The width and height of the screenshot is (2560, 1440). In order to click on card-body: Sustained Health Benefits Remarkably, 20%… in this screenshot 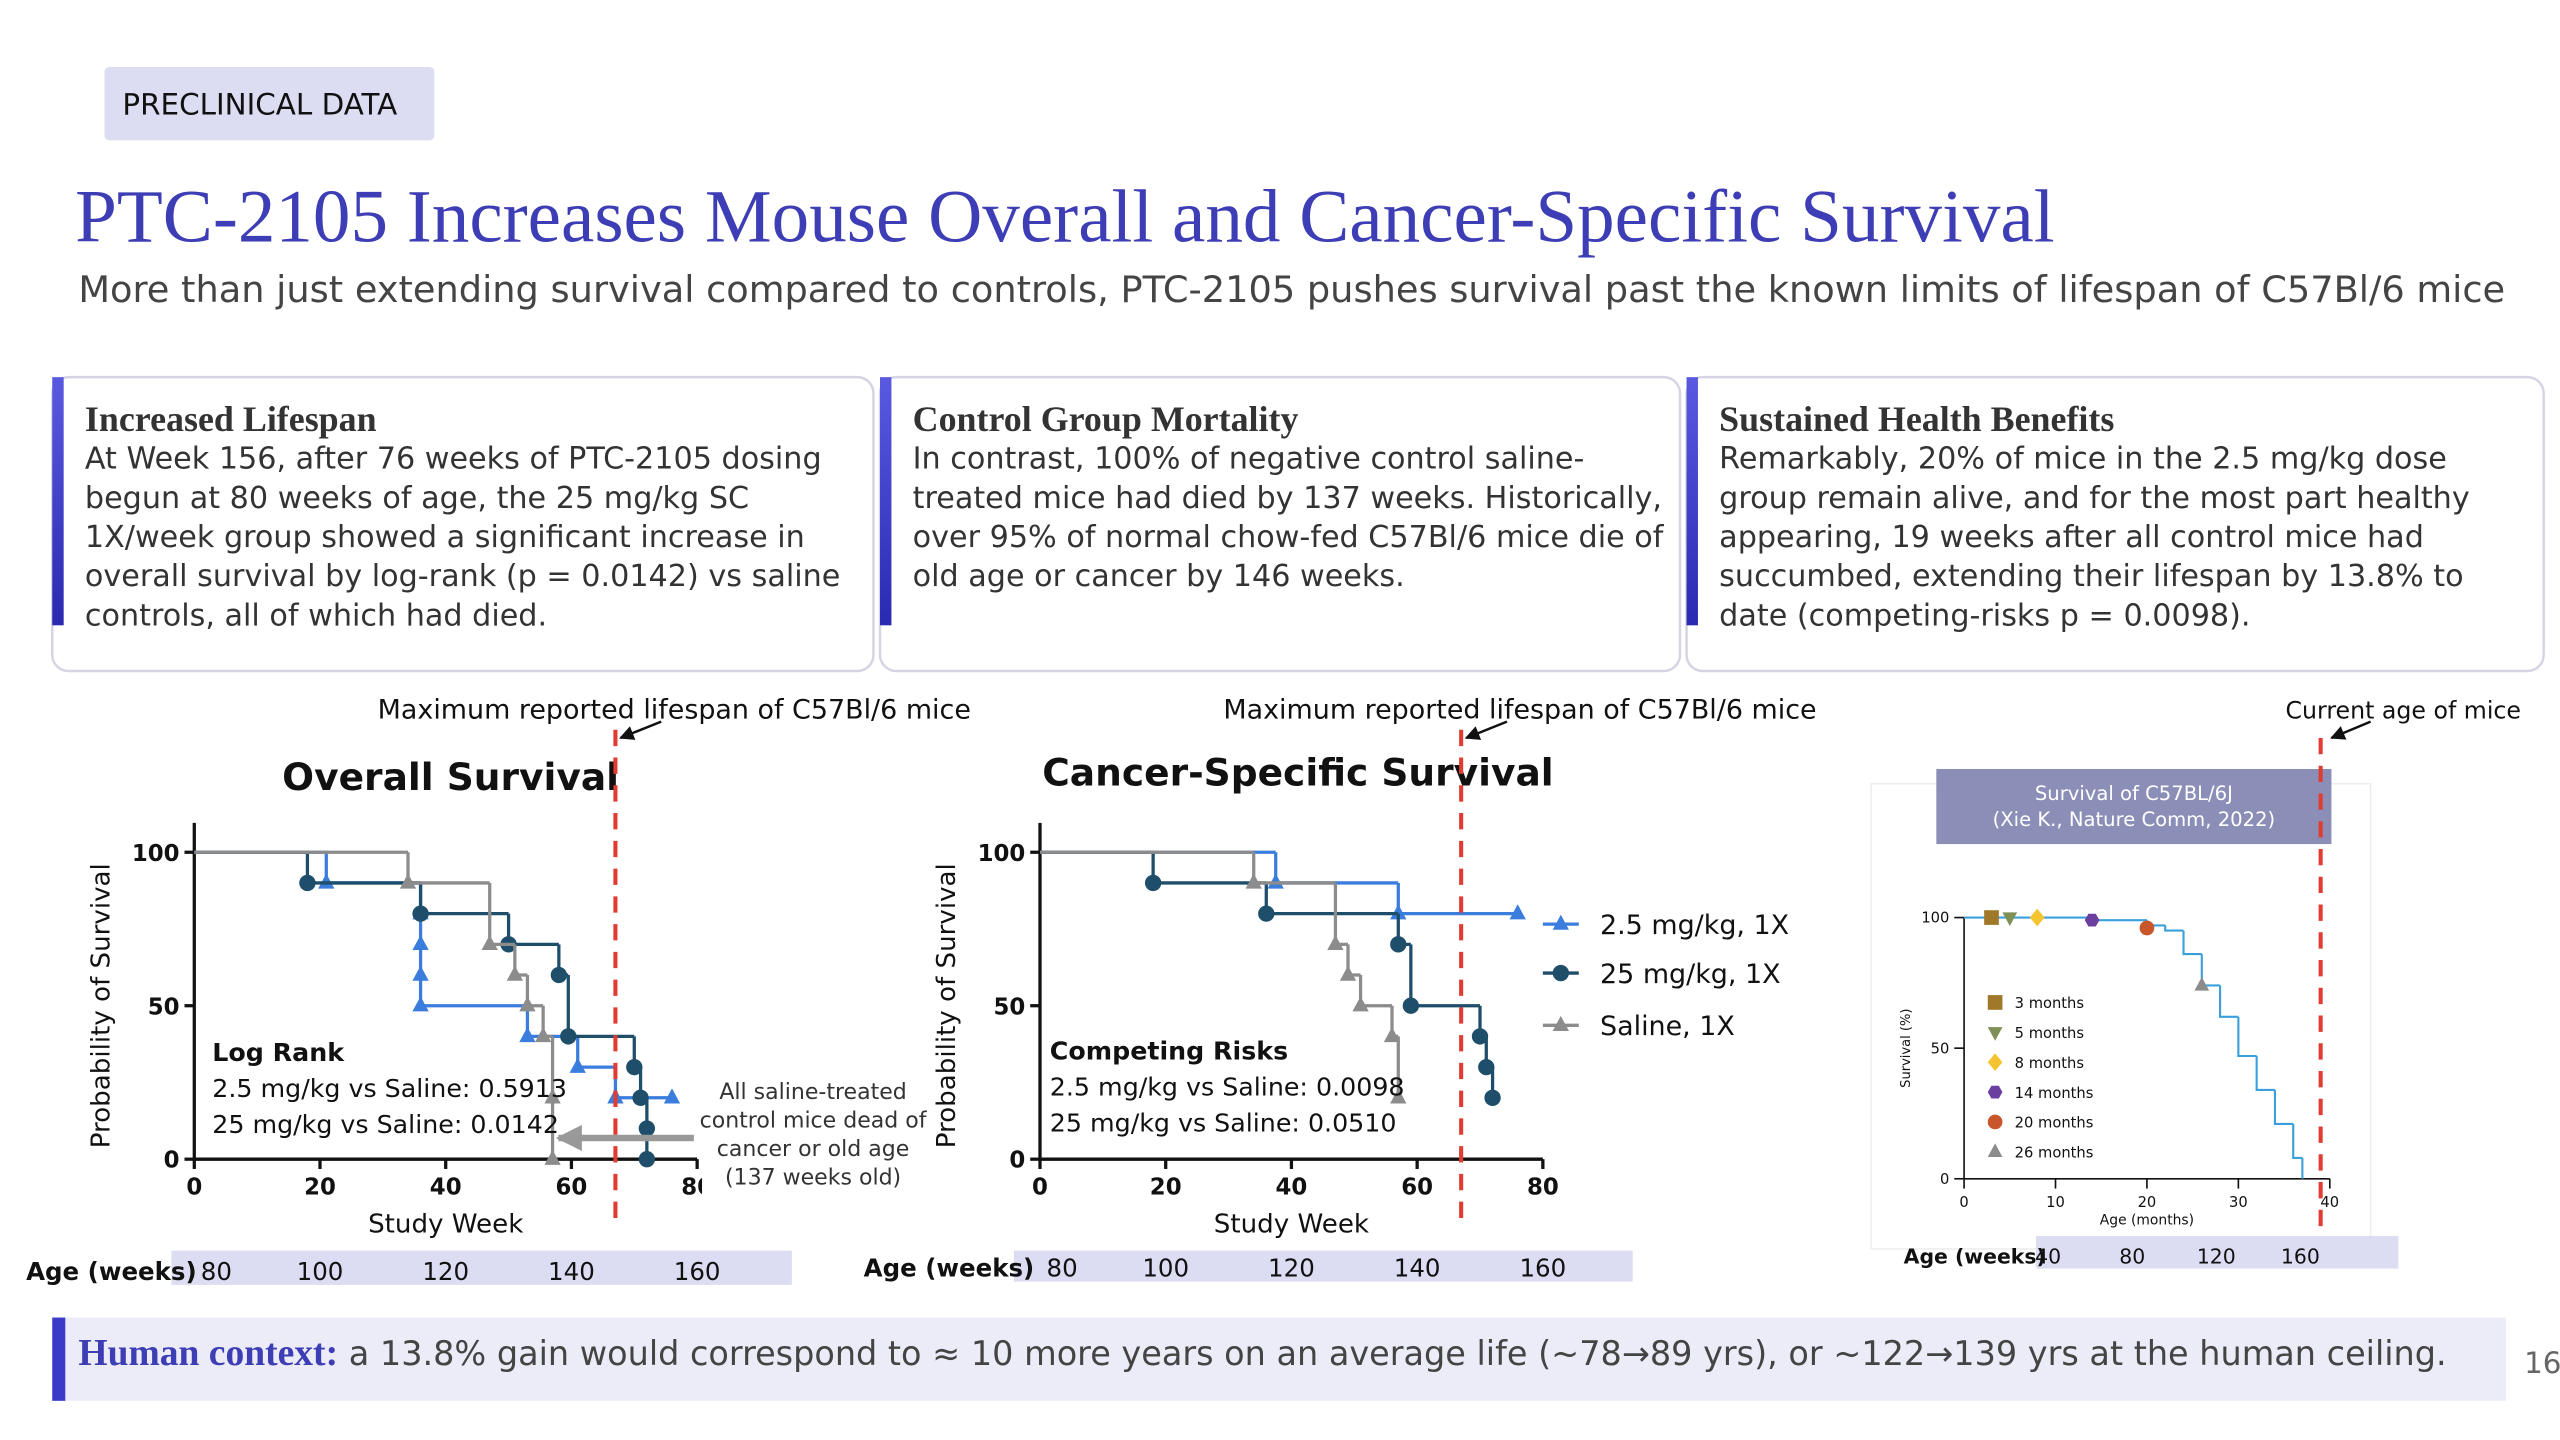, I will do `click(2124, 517)`.